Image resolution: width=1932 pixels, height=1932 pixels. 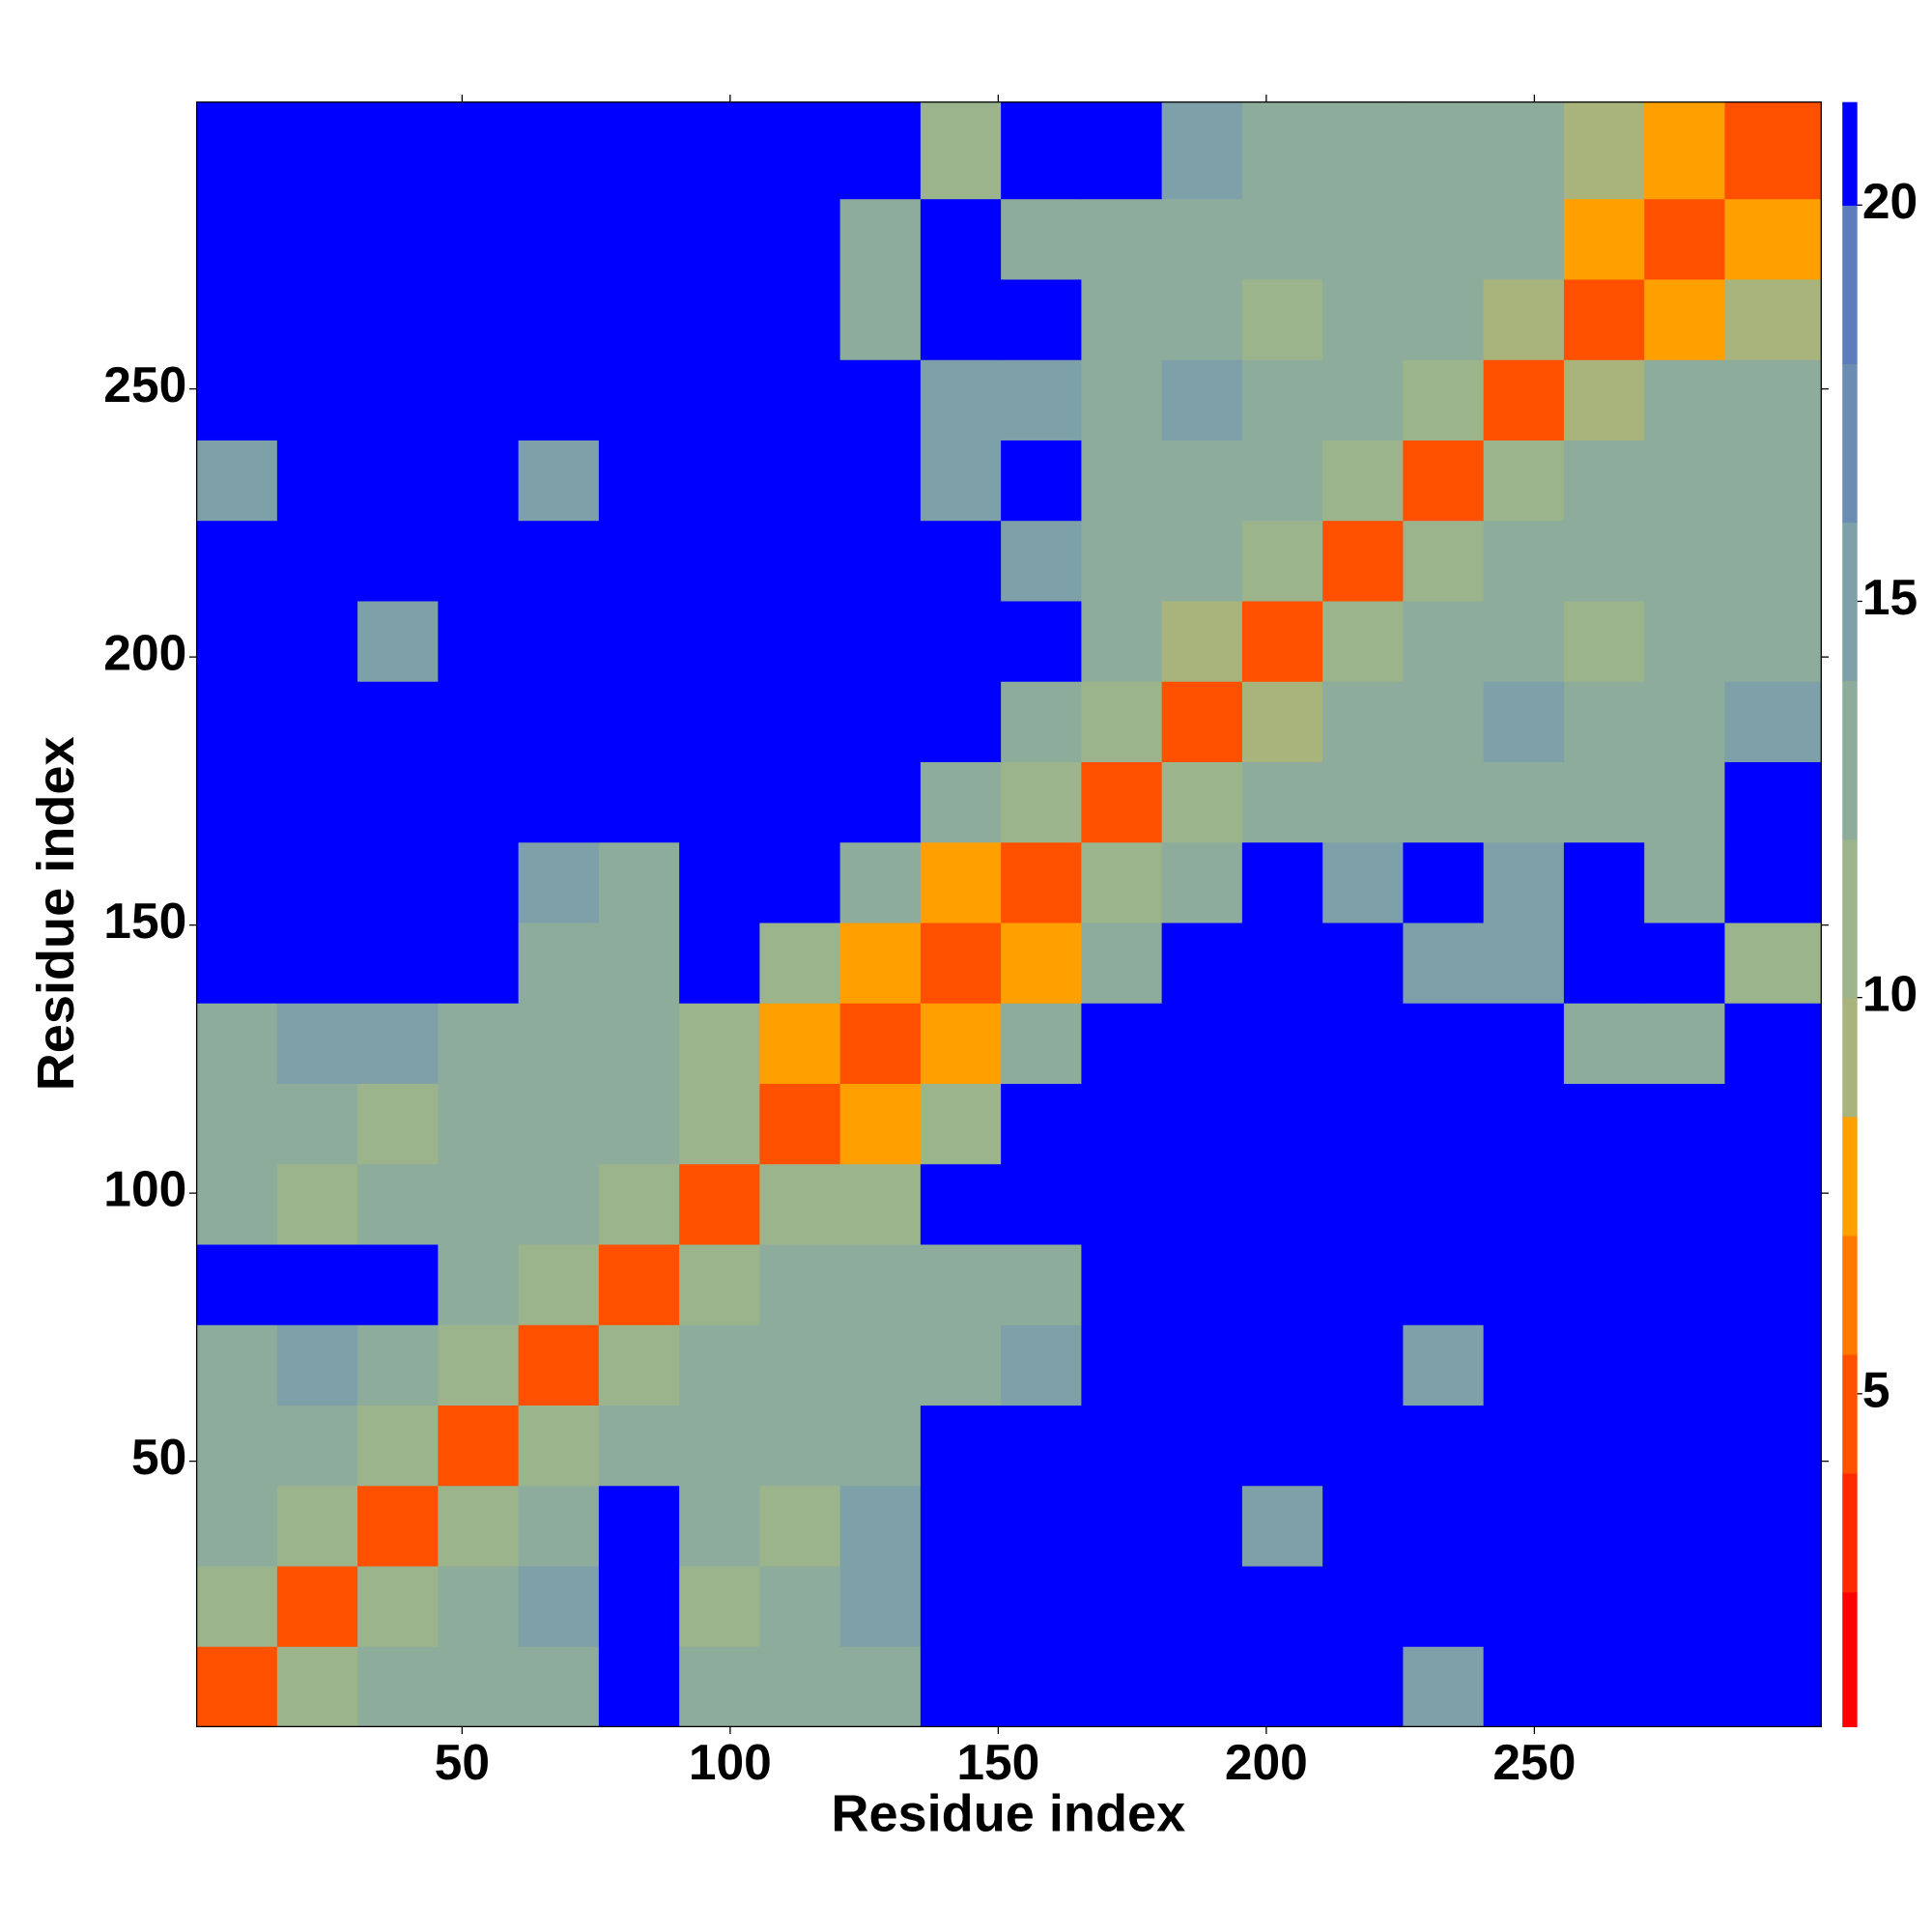 I want to click on x-tick-label: 150, so click(x=997, y=1762).